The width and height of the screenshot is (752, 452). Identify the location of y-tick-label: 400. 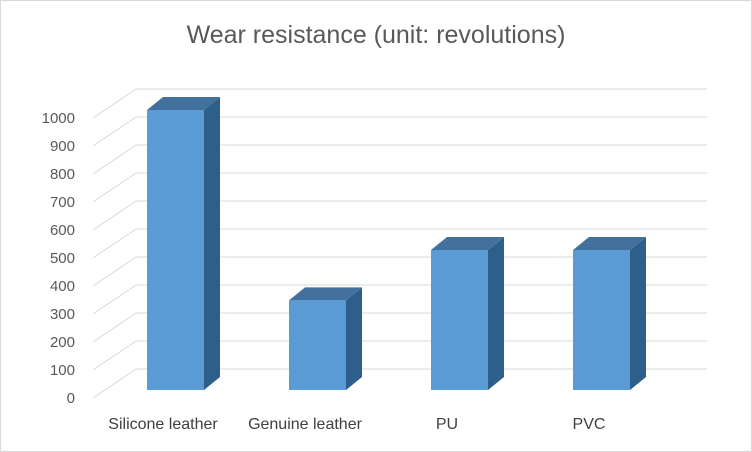
(62, 286).